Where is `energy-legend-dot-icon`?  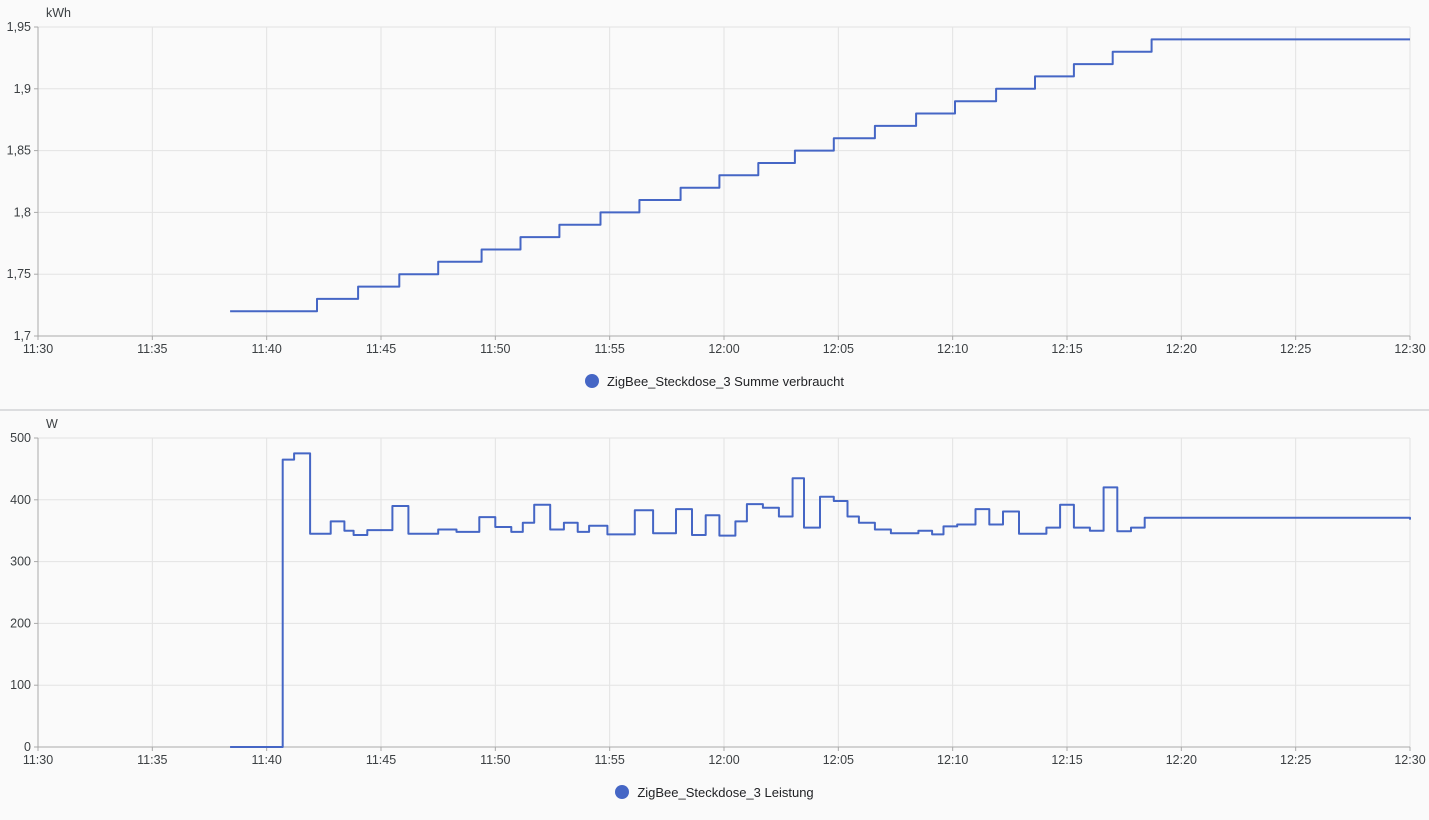
energy-legend-dot-icon is located at coordinates (591, 381).